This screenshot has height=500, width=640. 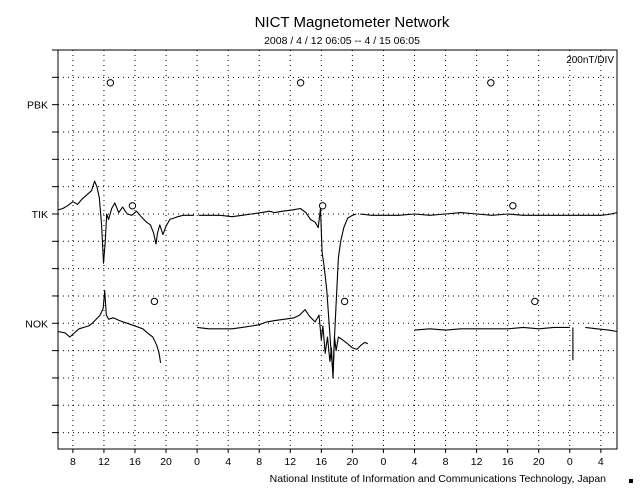 I want to click on station-label-tik: TIK, so click(x=40, y=215).